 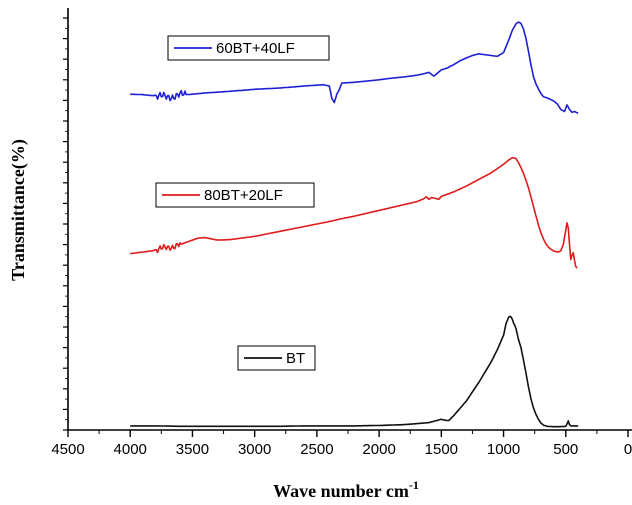 What do you see at coordinates (565, 449) in the screenshot?
I see `x-tick-label: 500` at bounding box center [565, 449].